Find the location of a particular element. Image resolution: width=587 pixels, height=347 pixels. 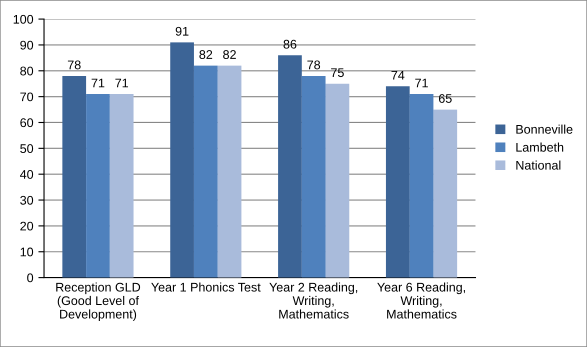

x-tick-label: Reception GLD (Good Level of Development) is located at coordinates (98, 302).